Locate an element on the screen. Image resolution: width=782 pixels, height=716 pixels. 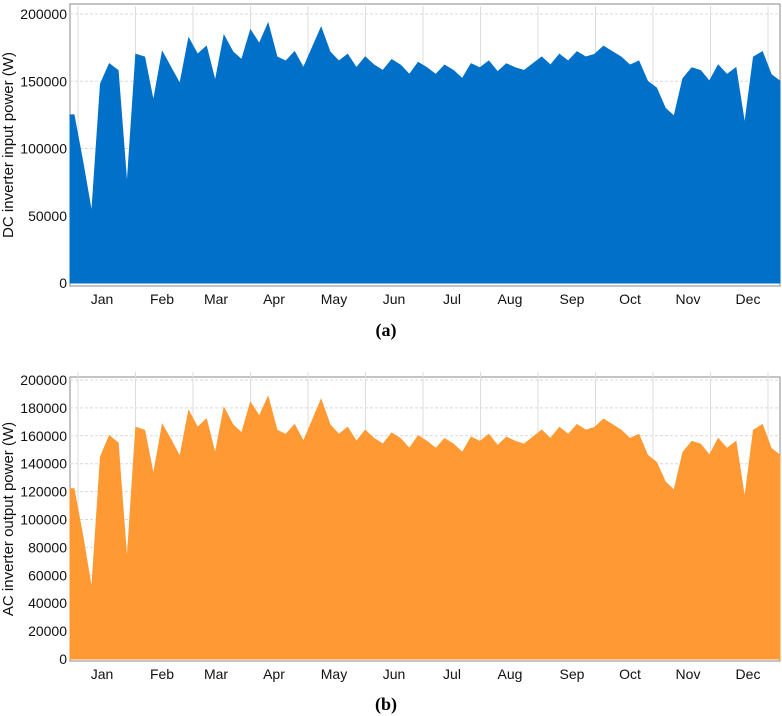
panel-label-b: (b) is located at coordinates (386, 704).